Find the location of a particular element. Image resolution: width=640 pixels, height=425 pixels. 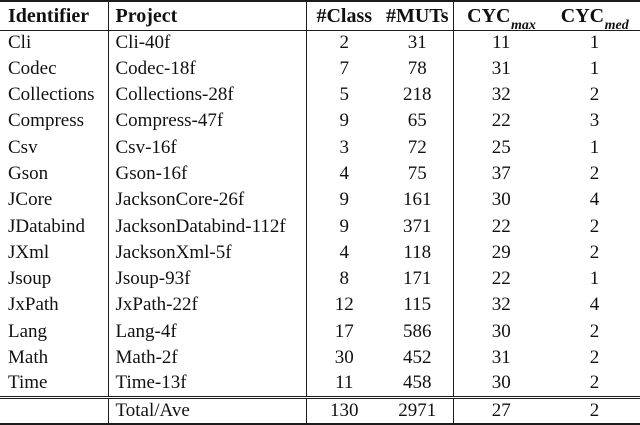

cell-num-class: 3 is located at coordinates (344, 147).